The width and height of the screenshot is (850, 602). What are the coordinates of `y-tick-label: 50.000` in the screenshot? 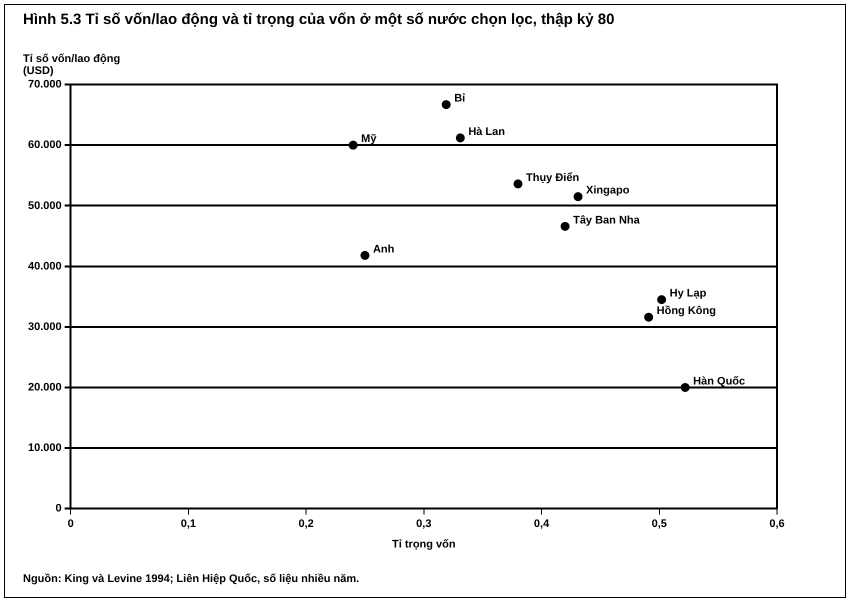 It's located at (45, 206).